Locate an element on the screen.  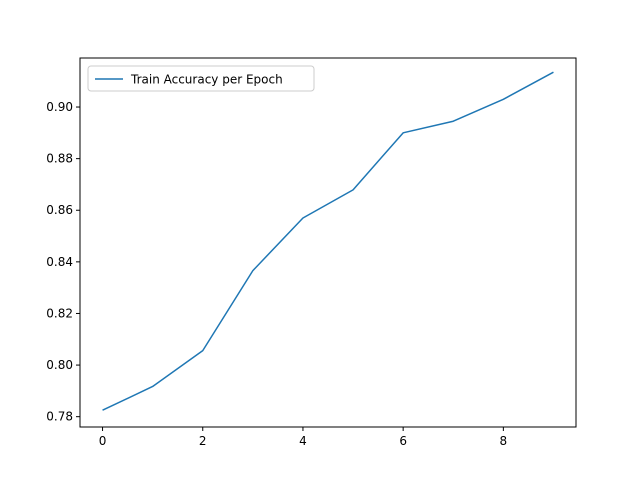
y-tick-label: 0.88 is located at coordinates (59, 159).